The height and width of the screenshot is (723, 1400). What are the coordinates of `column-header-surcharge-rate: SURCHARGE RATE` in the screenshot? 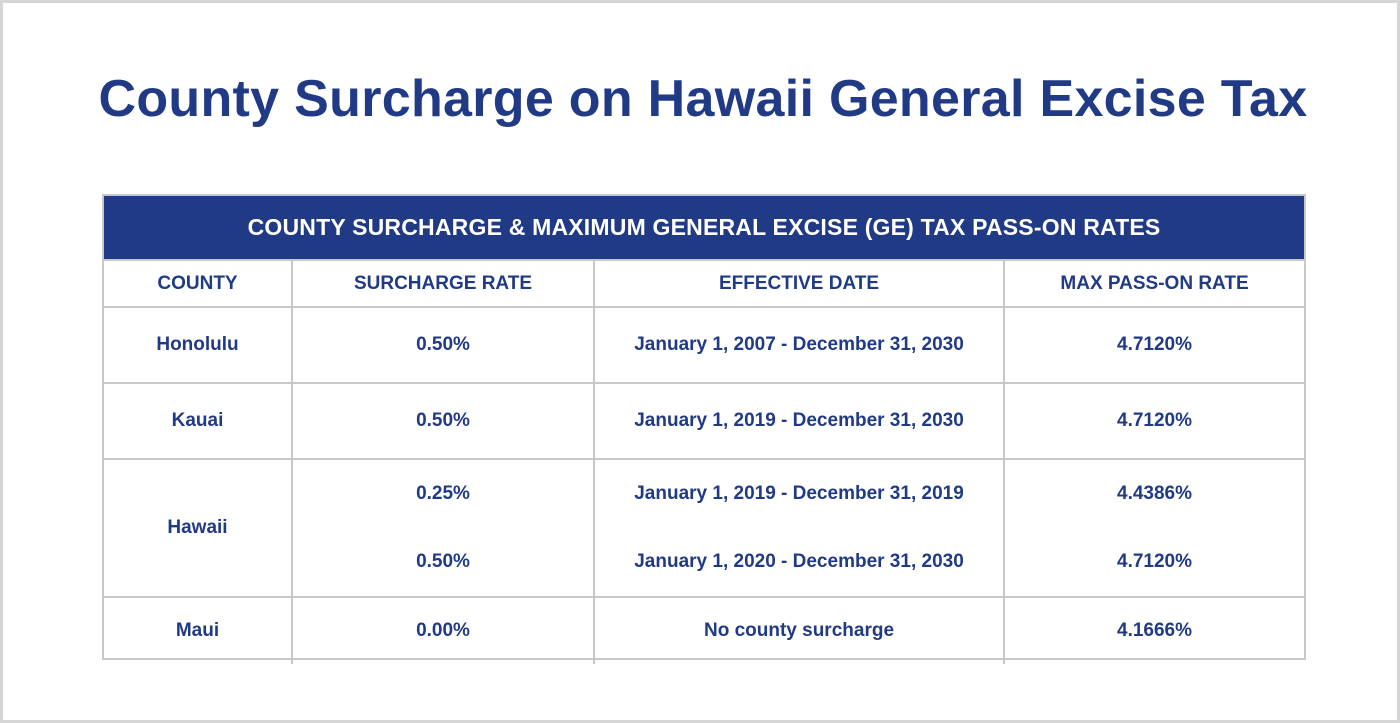 It's located at (442, 284).